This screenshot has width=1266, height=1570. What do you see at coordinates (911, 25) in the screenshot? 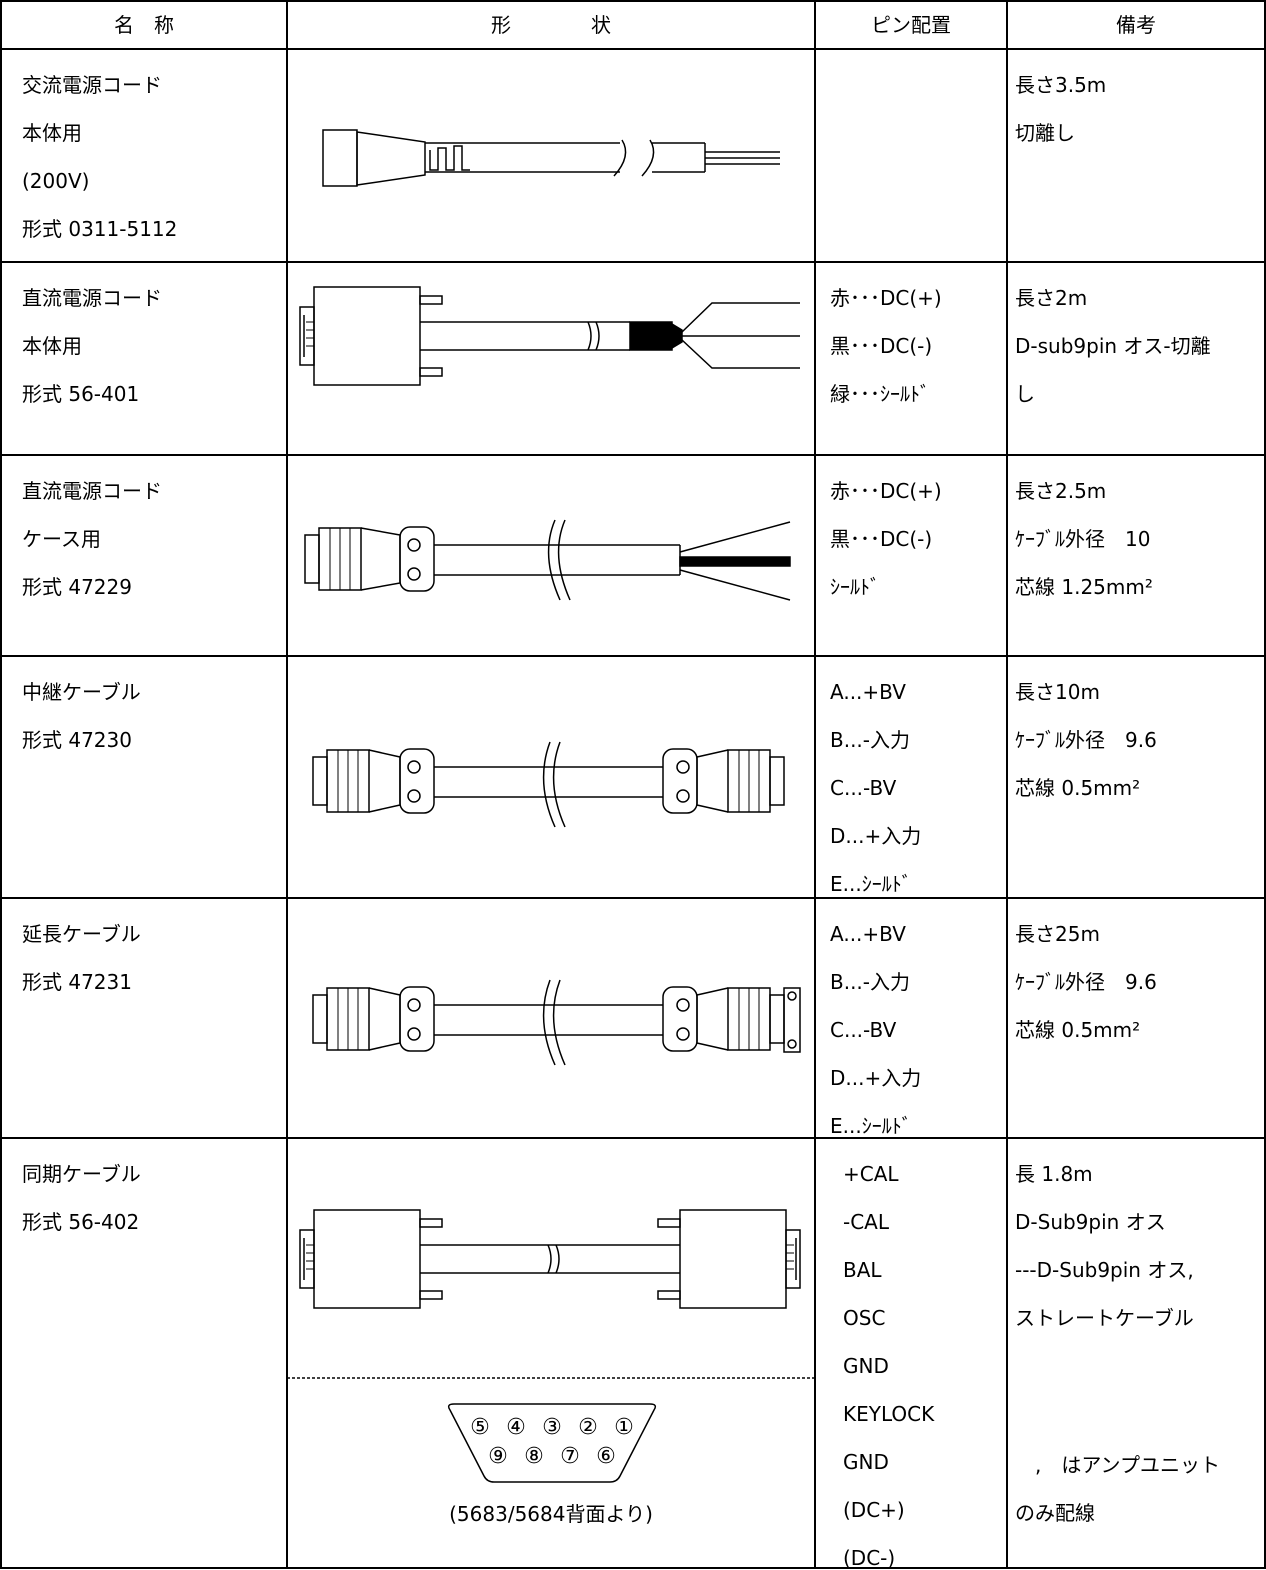
I see `header-cell: ピン配置` at bounding box center [911, 25].